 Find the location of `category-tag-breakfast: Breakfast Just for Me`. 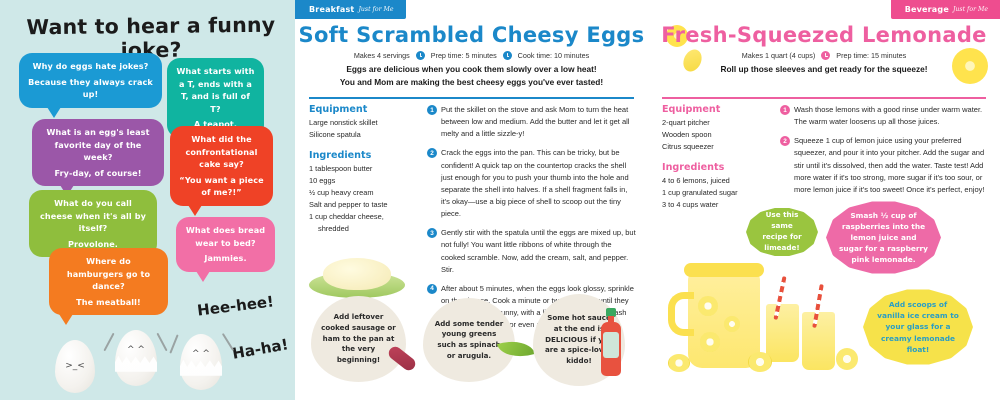

category-tag-breakfast: Breakfast Just for Me is located at coordinates (350, 9).